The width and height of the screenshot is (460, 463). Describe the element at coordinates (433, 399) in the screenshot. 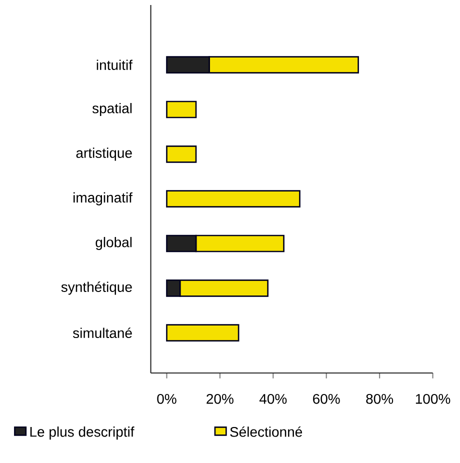

I see `x-tick-label: 100%` at that location.